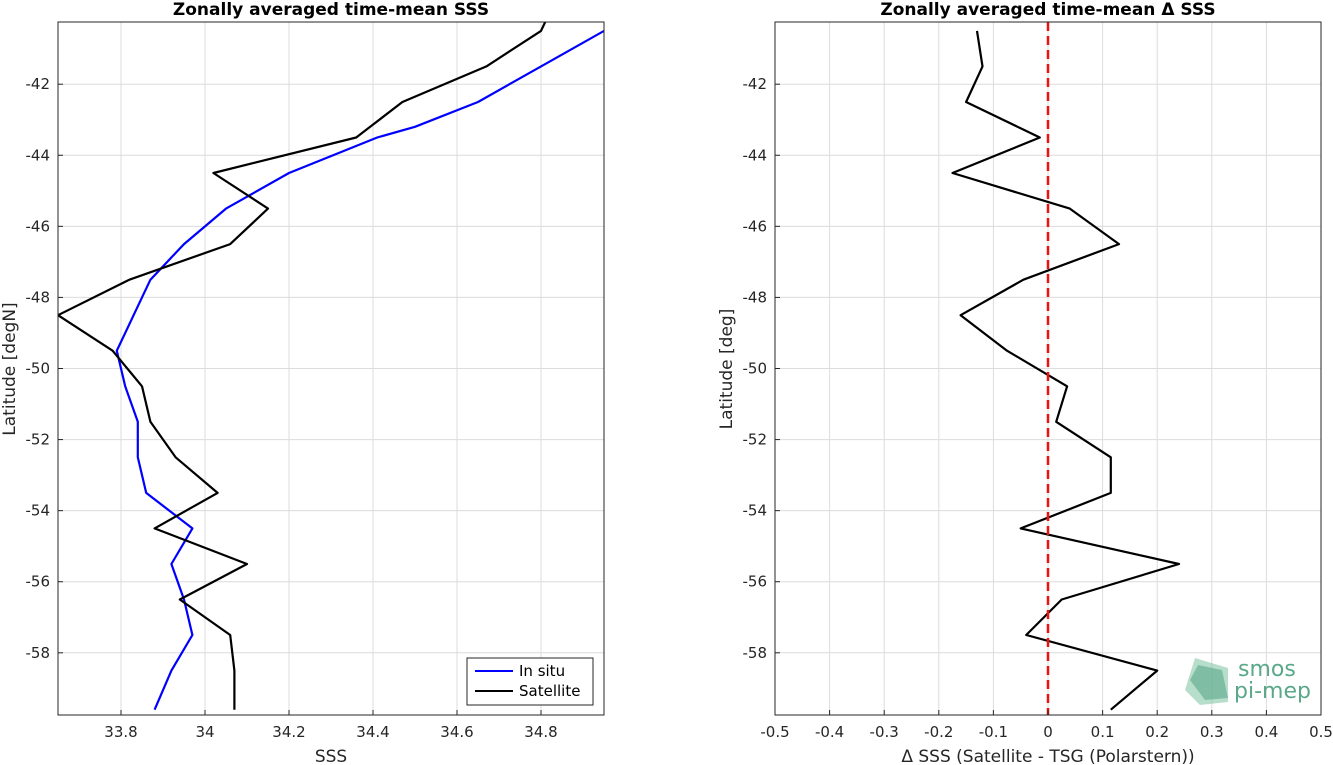  What do you see at coordinates (549, 691) in the screenshot?
I see `legend-label-satellite: Satellite` at bounding box center [549, 691].